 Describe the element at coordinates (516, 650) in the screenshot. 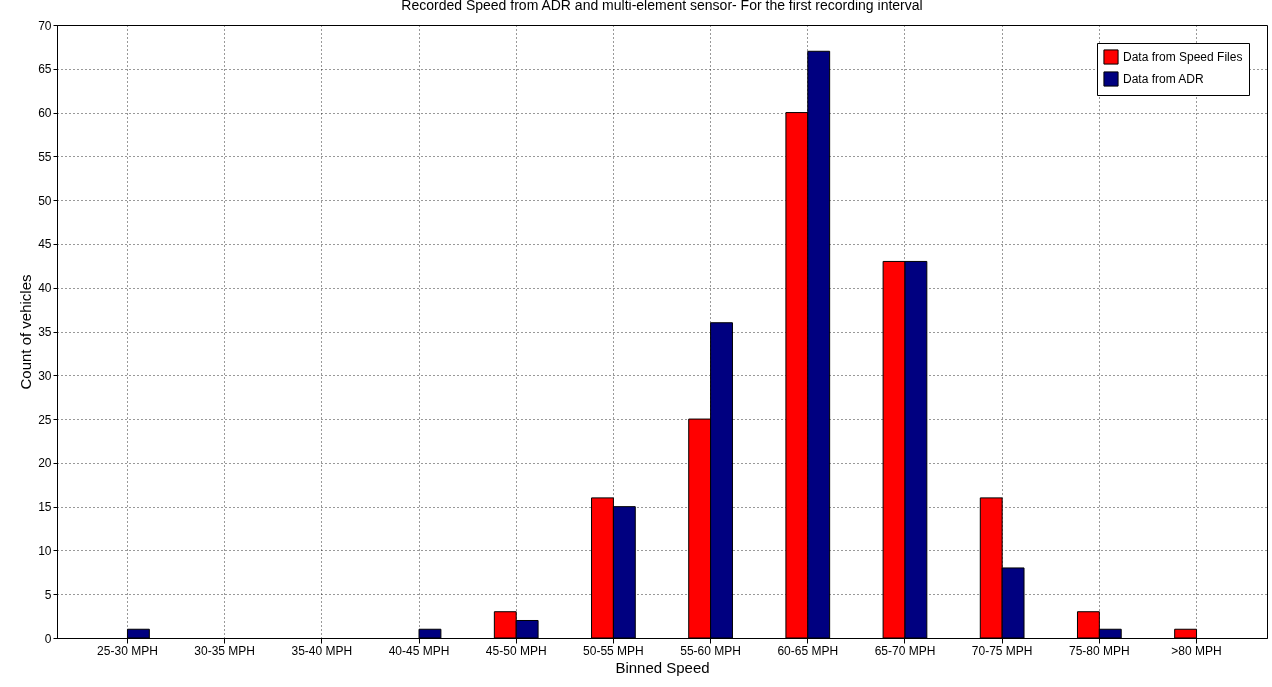

I see `x-tick-label: 45-50 MPH` at that location.